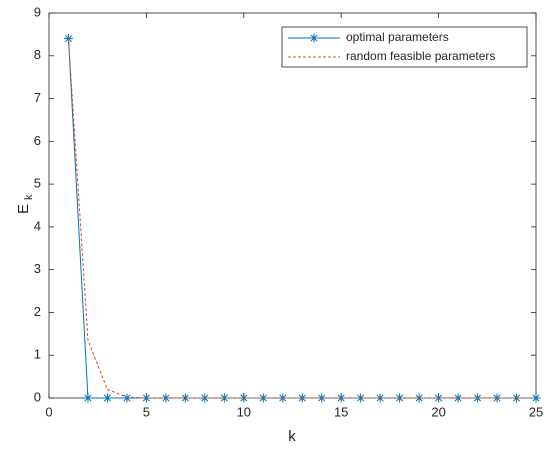 The image size is (550, 452). What do you see at coordinates (48, 411) in the screenshot?
I see `x-tick-label: 0` at bounding box center [48, 411].